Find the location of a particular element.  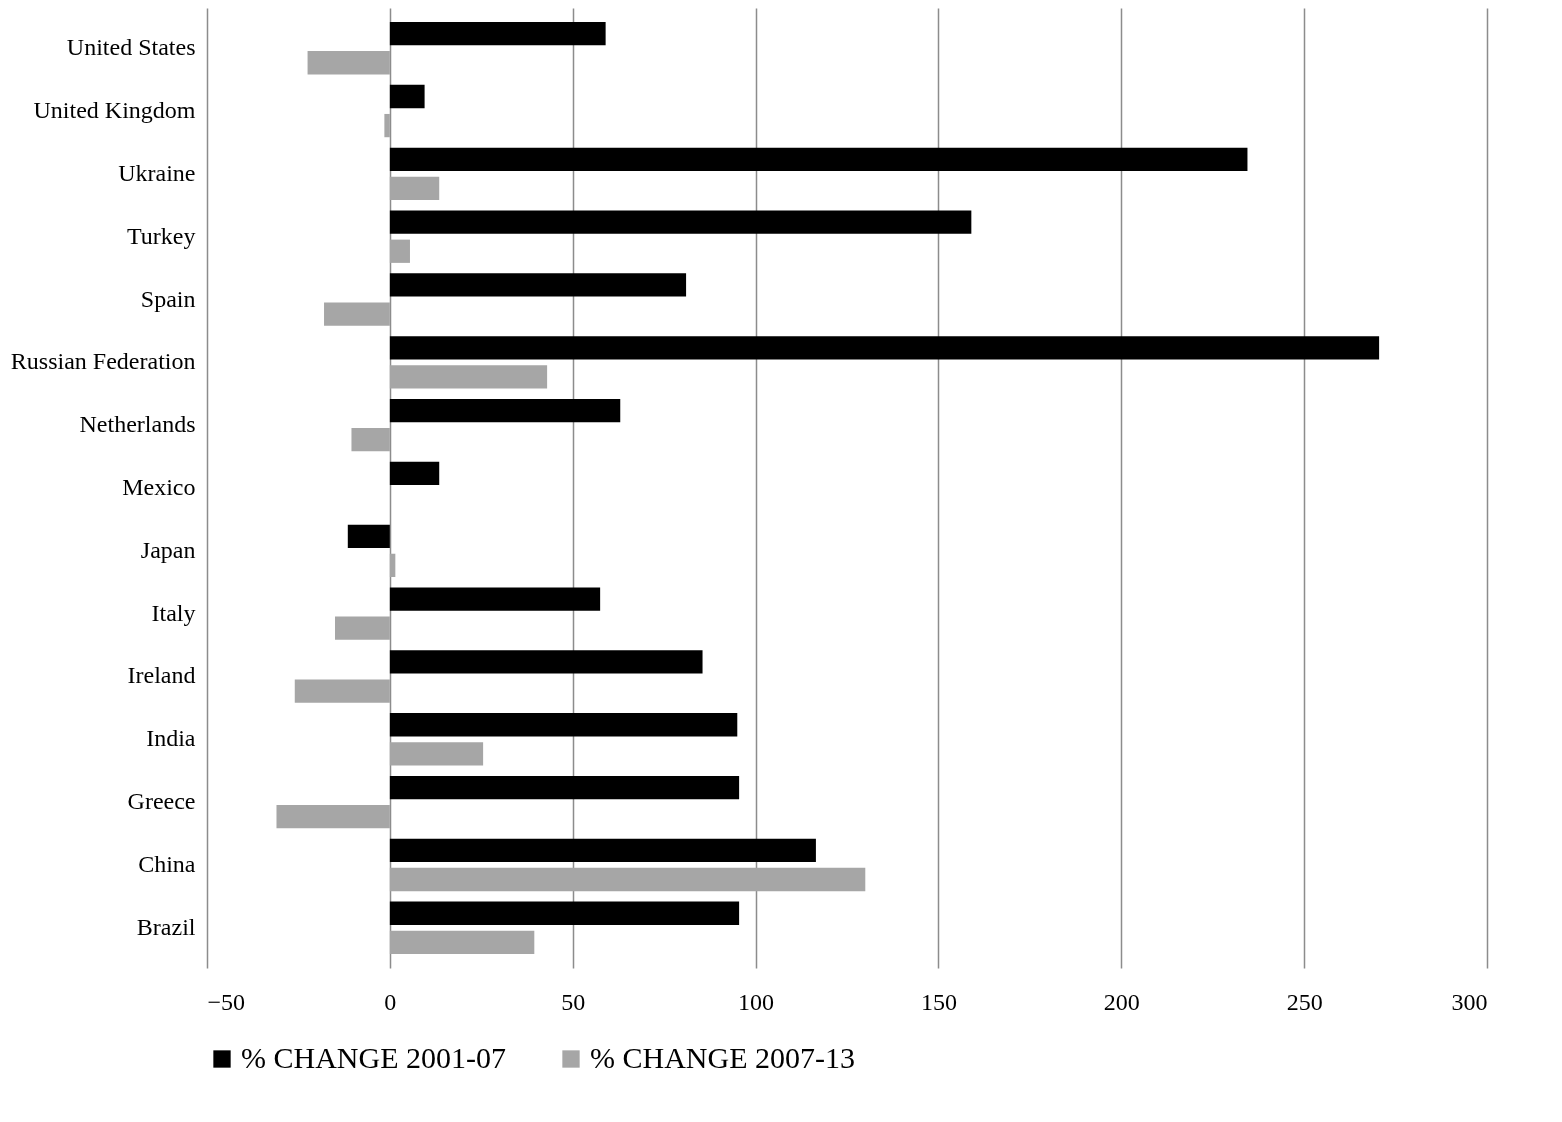

y-tick-label: Mexico is located at coordinates (159, 487).